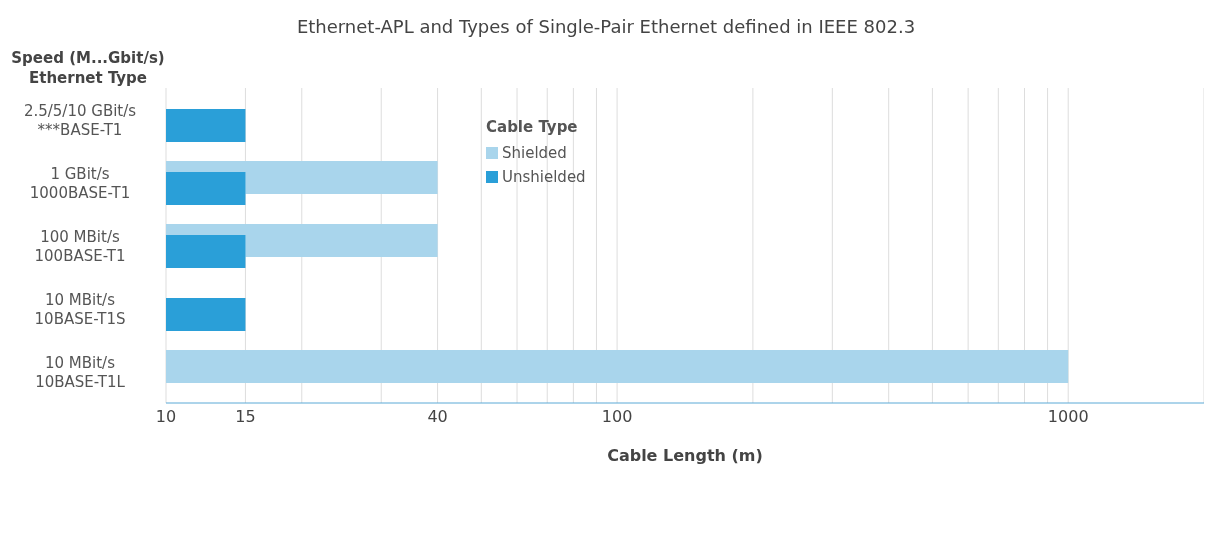  What do you see at coordinates (544, 177) in the screenshot?
I see `legend-label: Unshielded` at bounding box center [544, 177].